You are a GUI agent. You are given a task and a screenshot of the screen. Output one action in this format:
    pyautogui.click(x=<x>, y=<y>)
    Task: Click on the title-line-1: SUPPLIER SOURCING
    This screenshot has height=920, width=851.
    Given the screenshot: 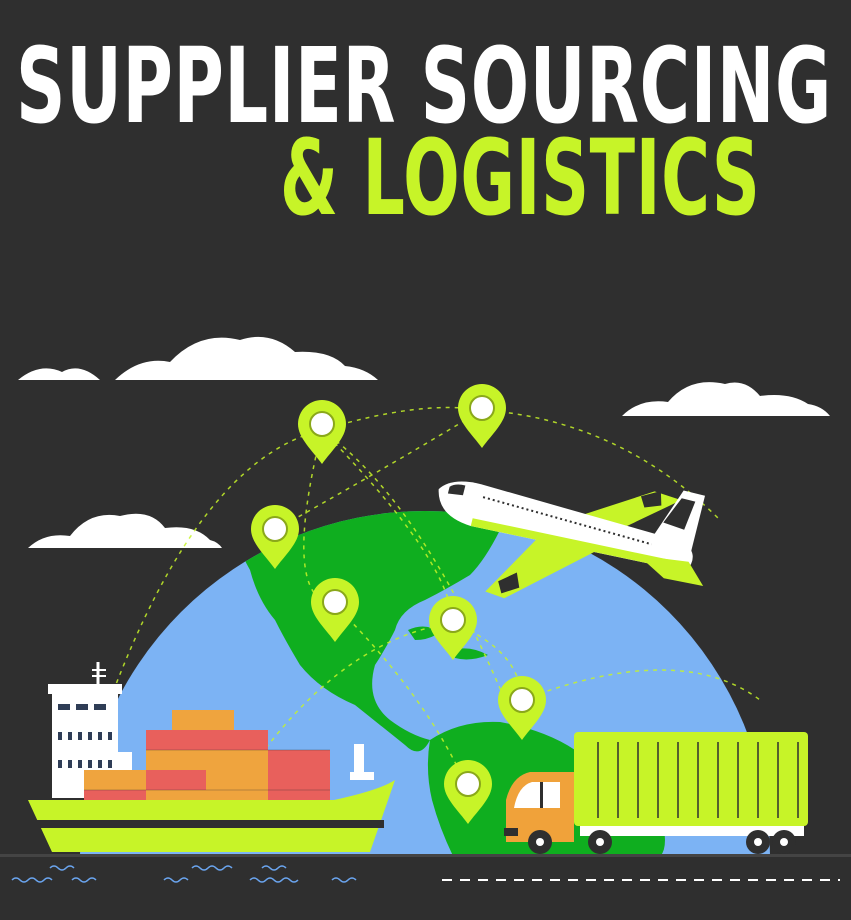 What is the action you would take?
    pyautogui.click(x=424, y=86)
    